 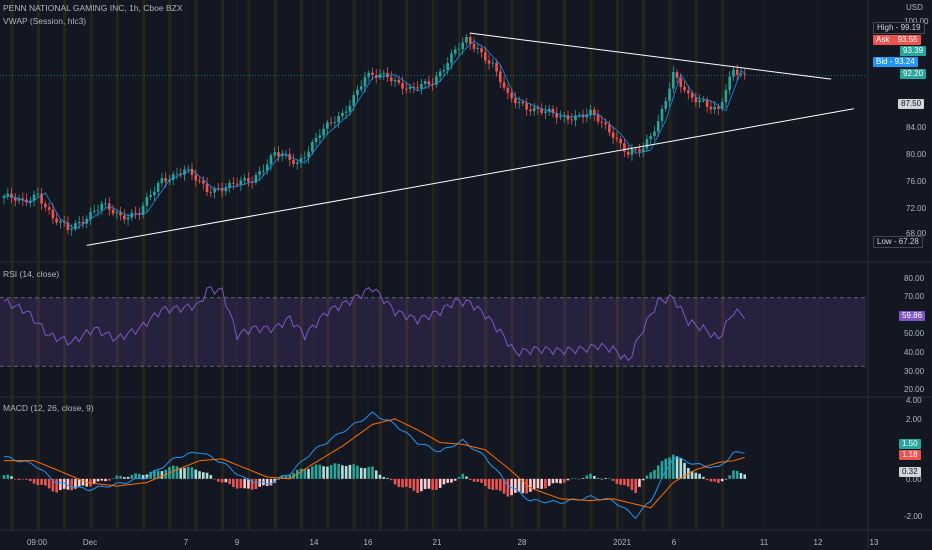 I want to click on macd-legend: MACD (12, 26, close, 9), so click(x=48, y=408).